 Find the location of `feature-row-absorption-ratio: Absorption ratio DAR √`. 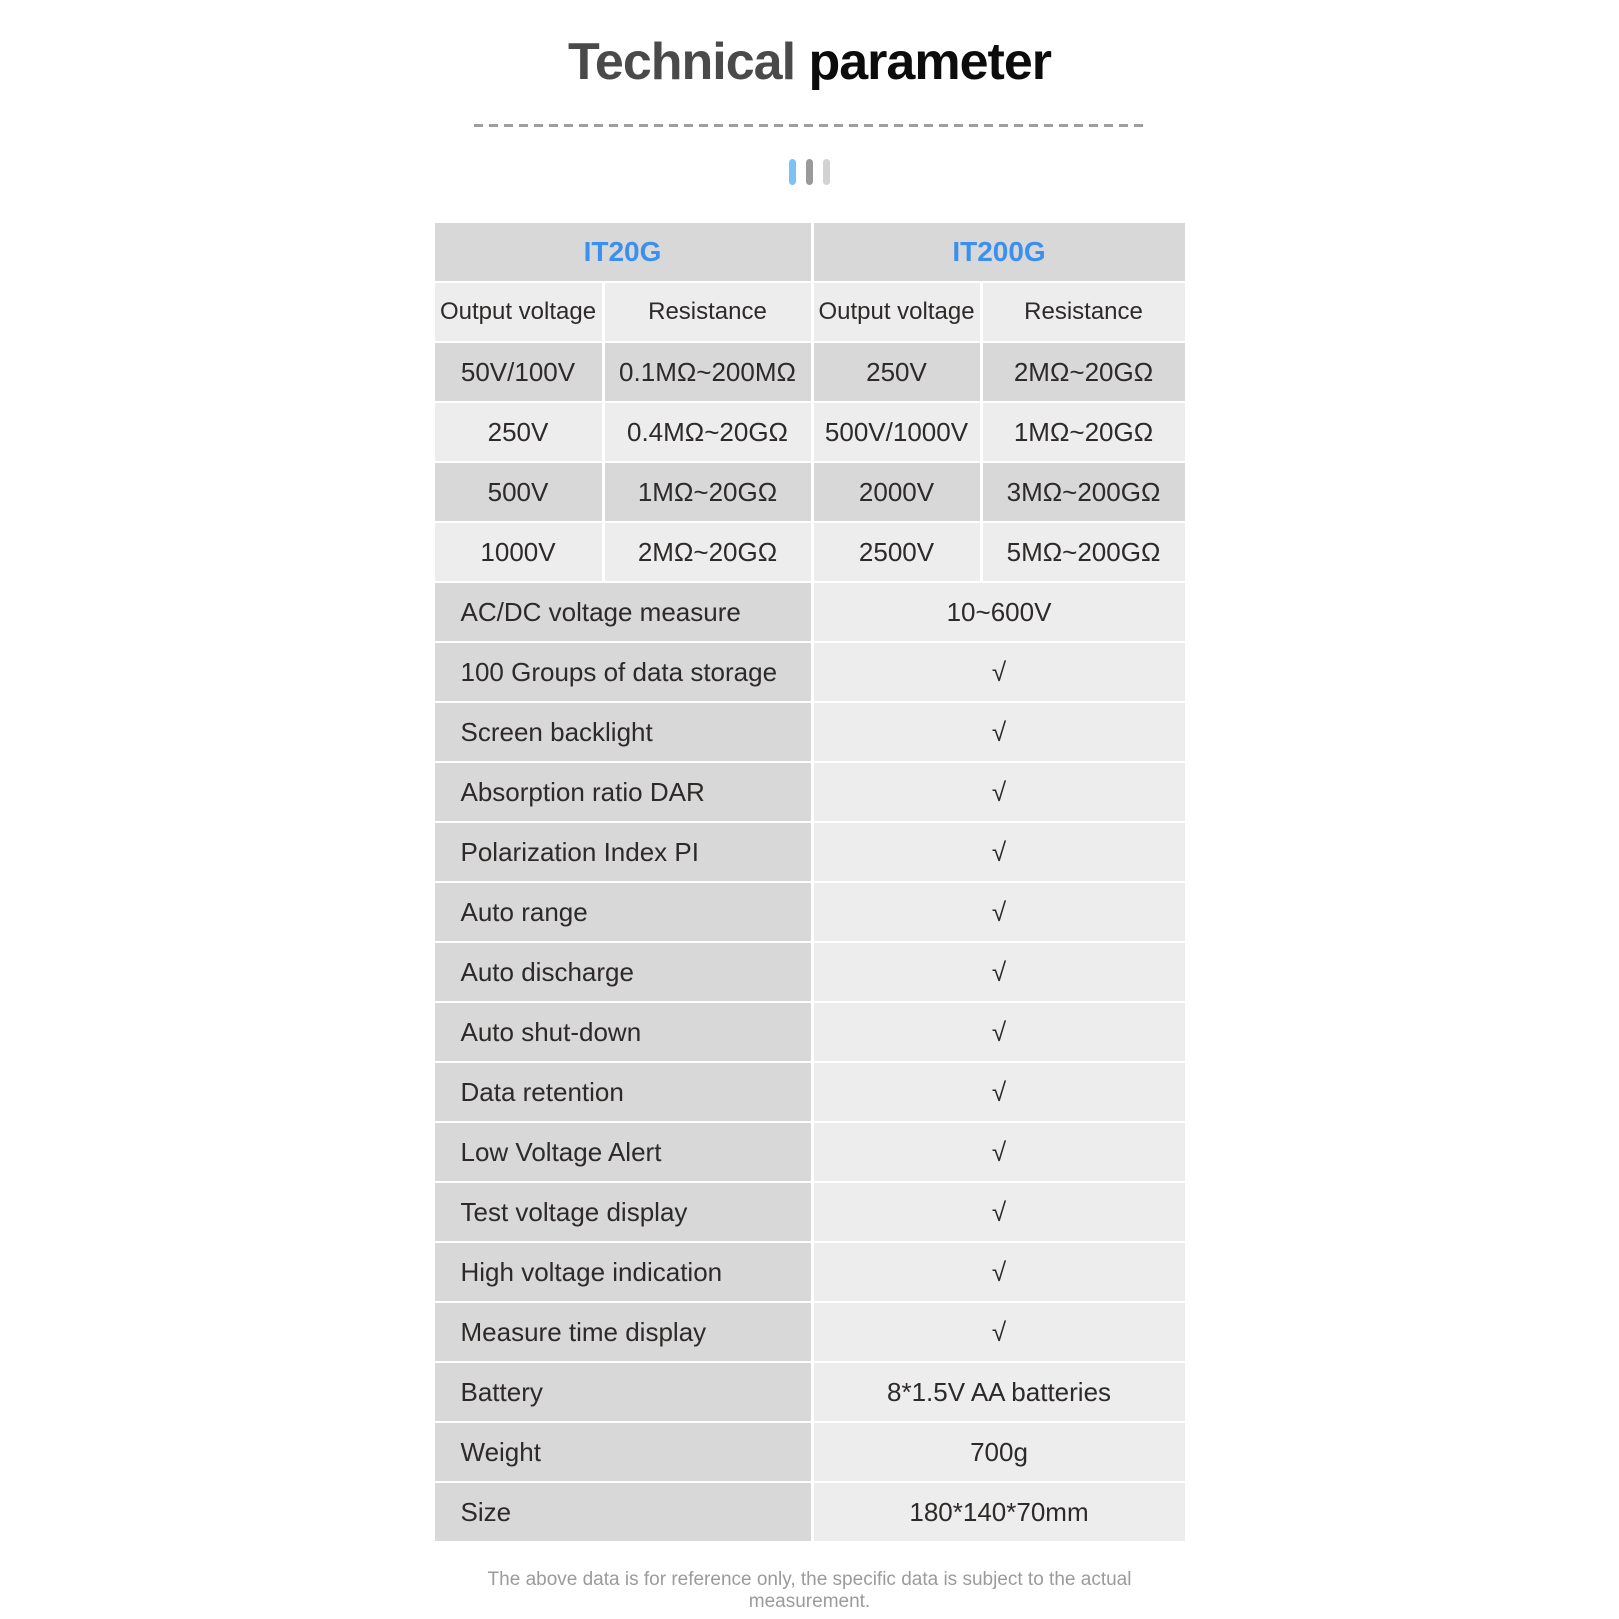

feature-row-absorption-ratio: Absorption ratio DAR √ is located at coordinates (809, 792).